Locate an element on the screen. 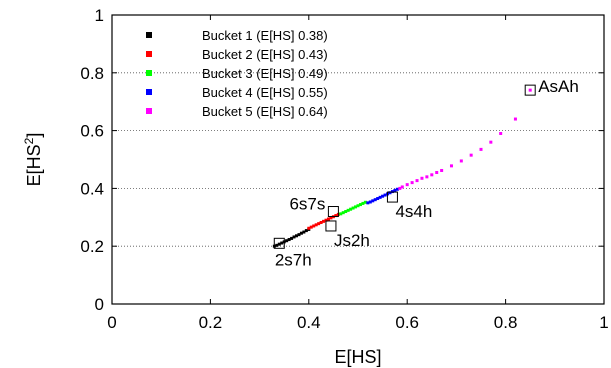 The width and height of the screenshot is (611, 368). y-axis-title-superscript: 2 is located at coordinates (29, 140).